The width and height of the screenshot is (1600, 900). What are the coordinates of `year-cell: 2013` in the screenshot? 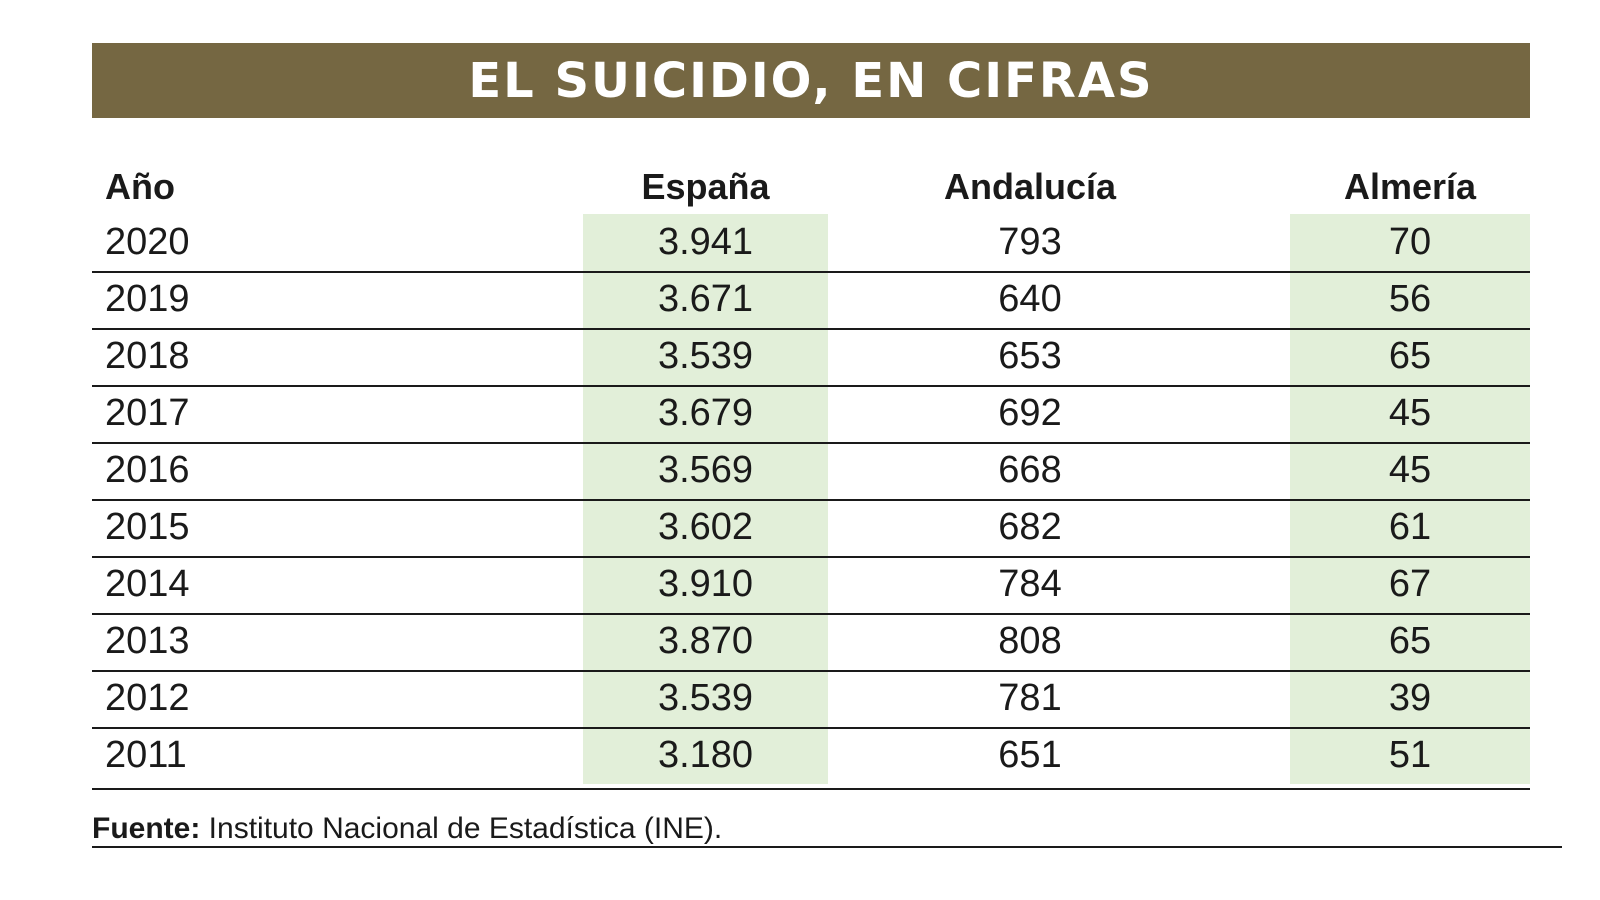 It's located at (147, 641).